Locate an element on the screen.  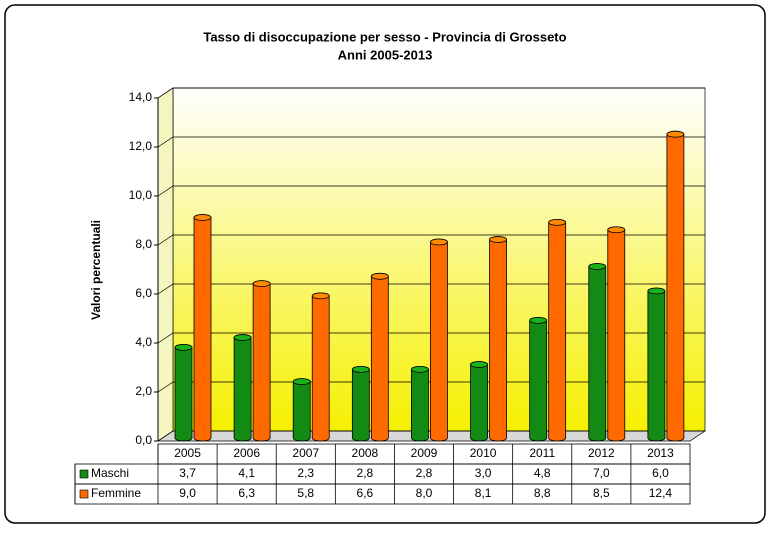
x-tick-label: 2009 is located at coordinates (424, 453).